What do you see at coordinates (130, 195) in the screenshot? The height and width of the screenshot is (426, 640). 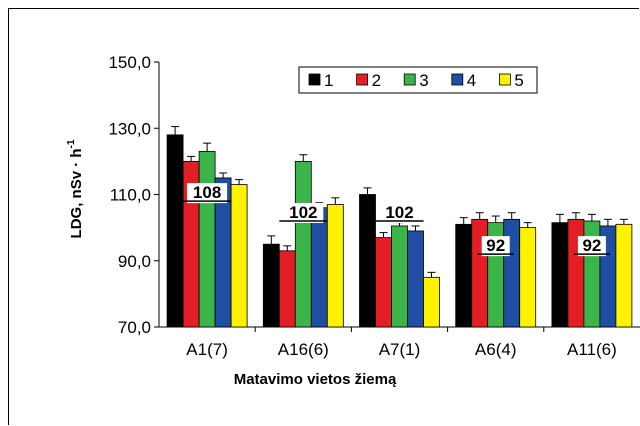 I see `y-tick-label: 110,0` at bounding box center [130, 195].